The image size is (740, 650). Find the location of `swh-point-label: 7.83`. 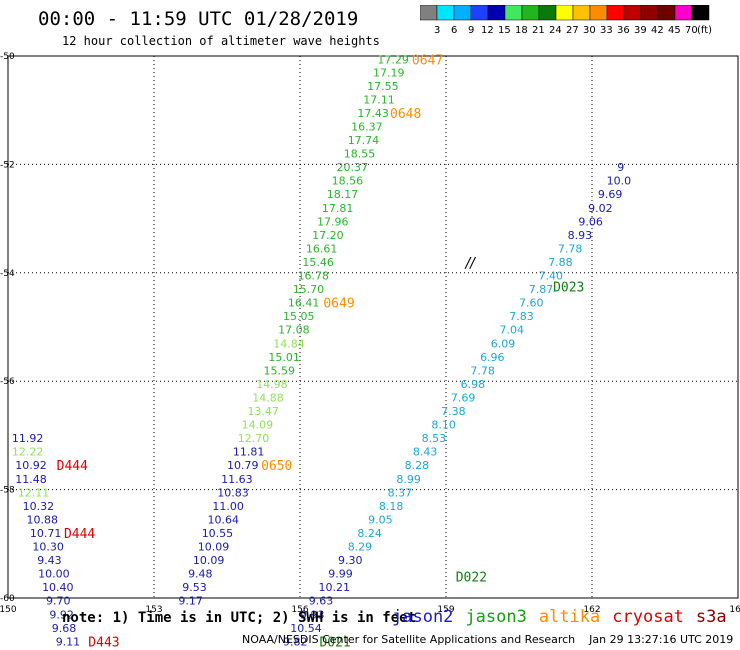

swh-point-label: 7.83 is located at coordinates (521, 316).